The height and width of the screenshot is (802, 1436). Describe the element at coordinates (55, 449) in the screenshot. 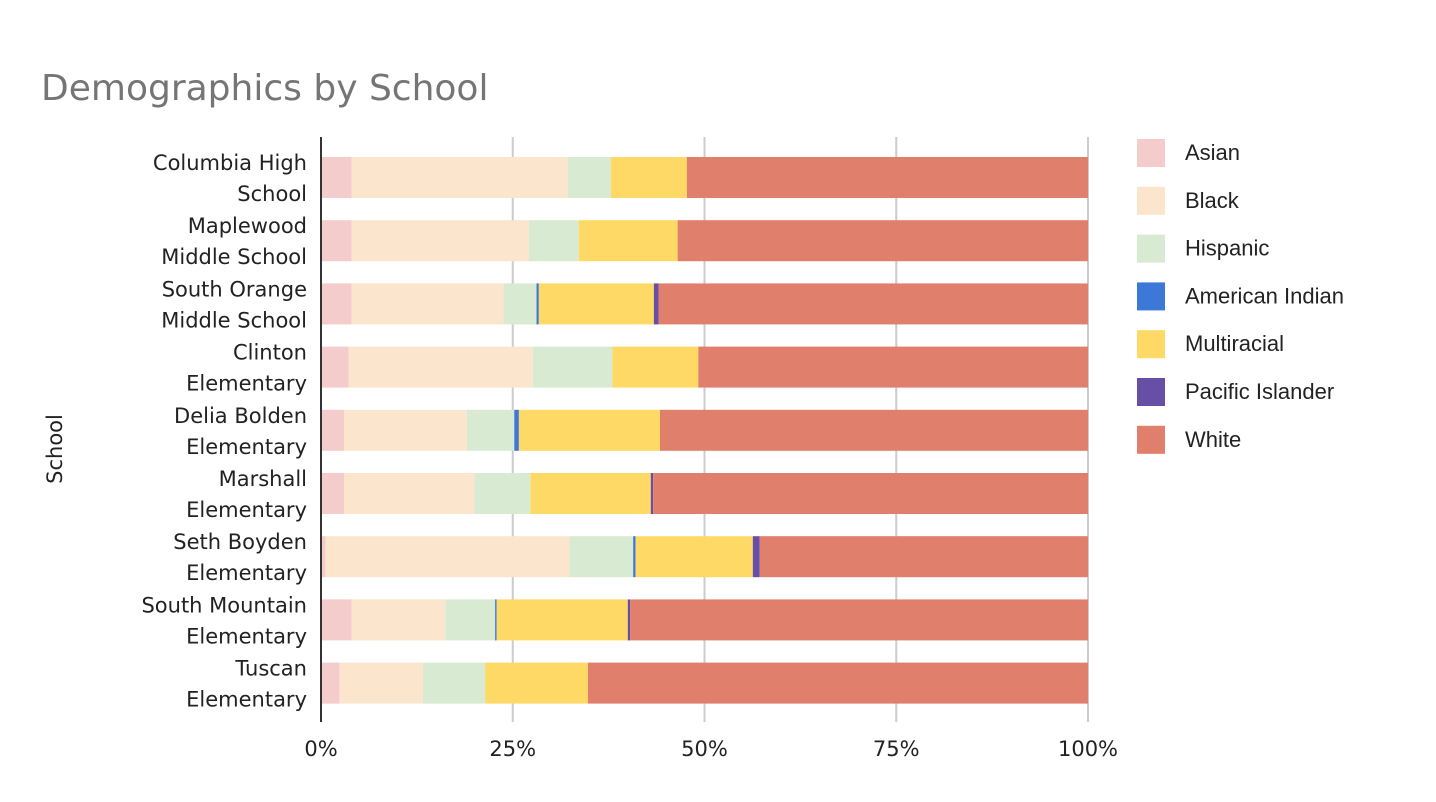

I see `y-axis-title: School` at that location.